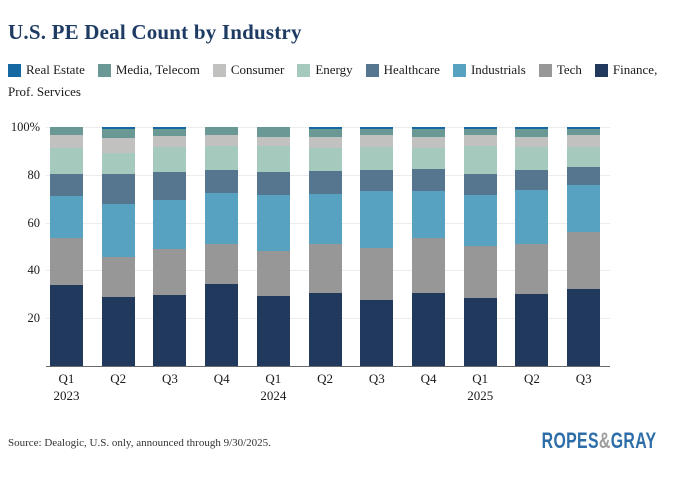  What do you see at coordinates (148, 70) in the screenshot?
I see `legend-item-media-telecom: Media, Telecom` at bounding box center [148, 70].